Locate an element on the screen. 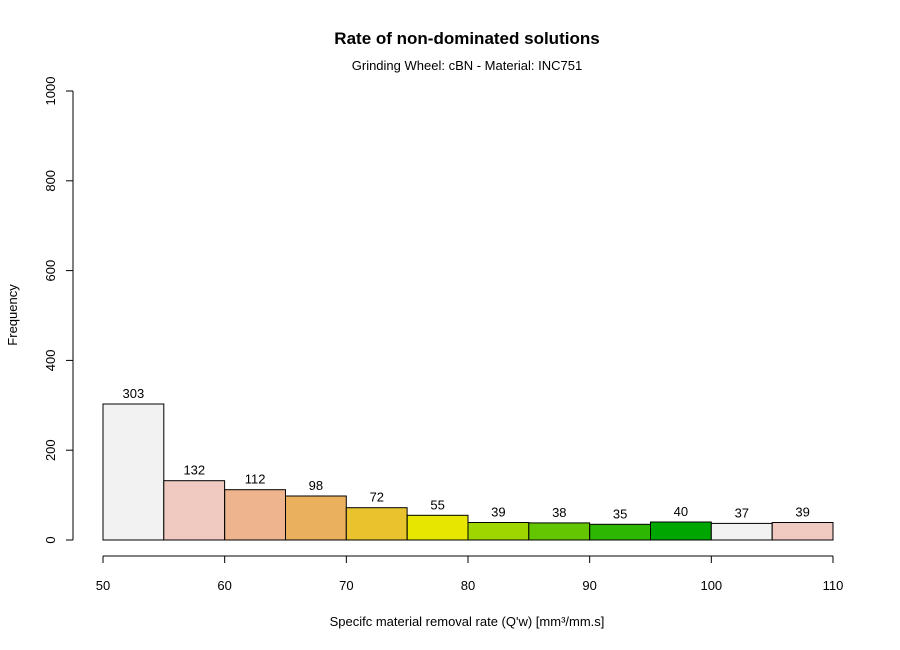 This screenshot has height=650, width=900. bar-value-label-9: 40 is located at coordinates (681, 511).